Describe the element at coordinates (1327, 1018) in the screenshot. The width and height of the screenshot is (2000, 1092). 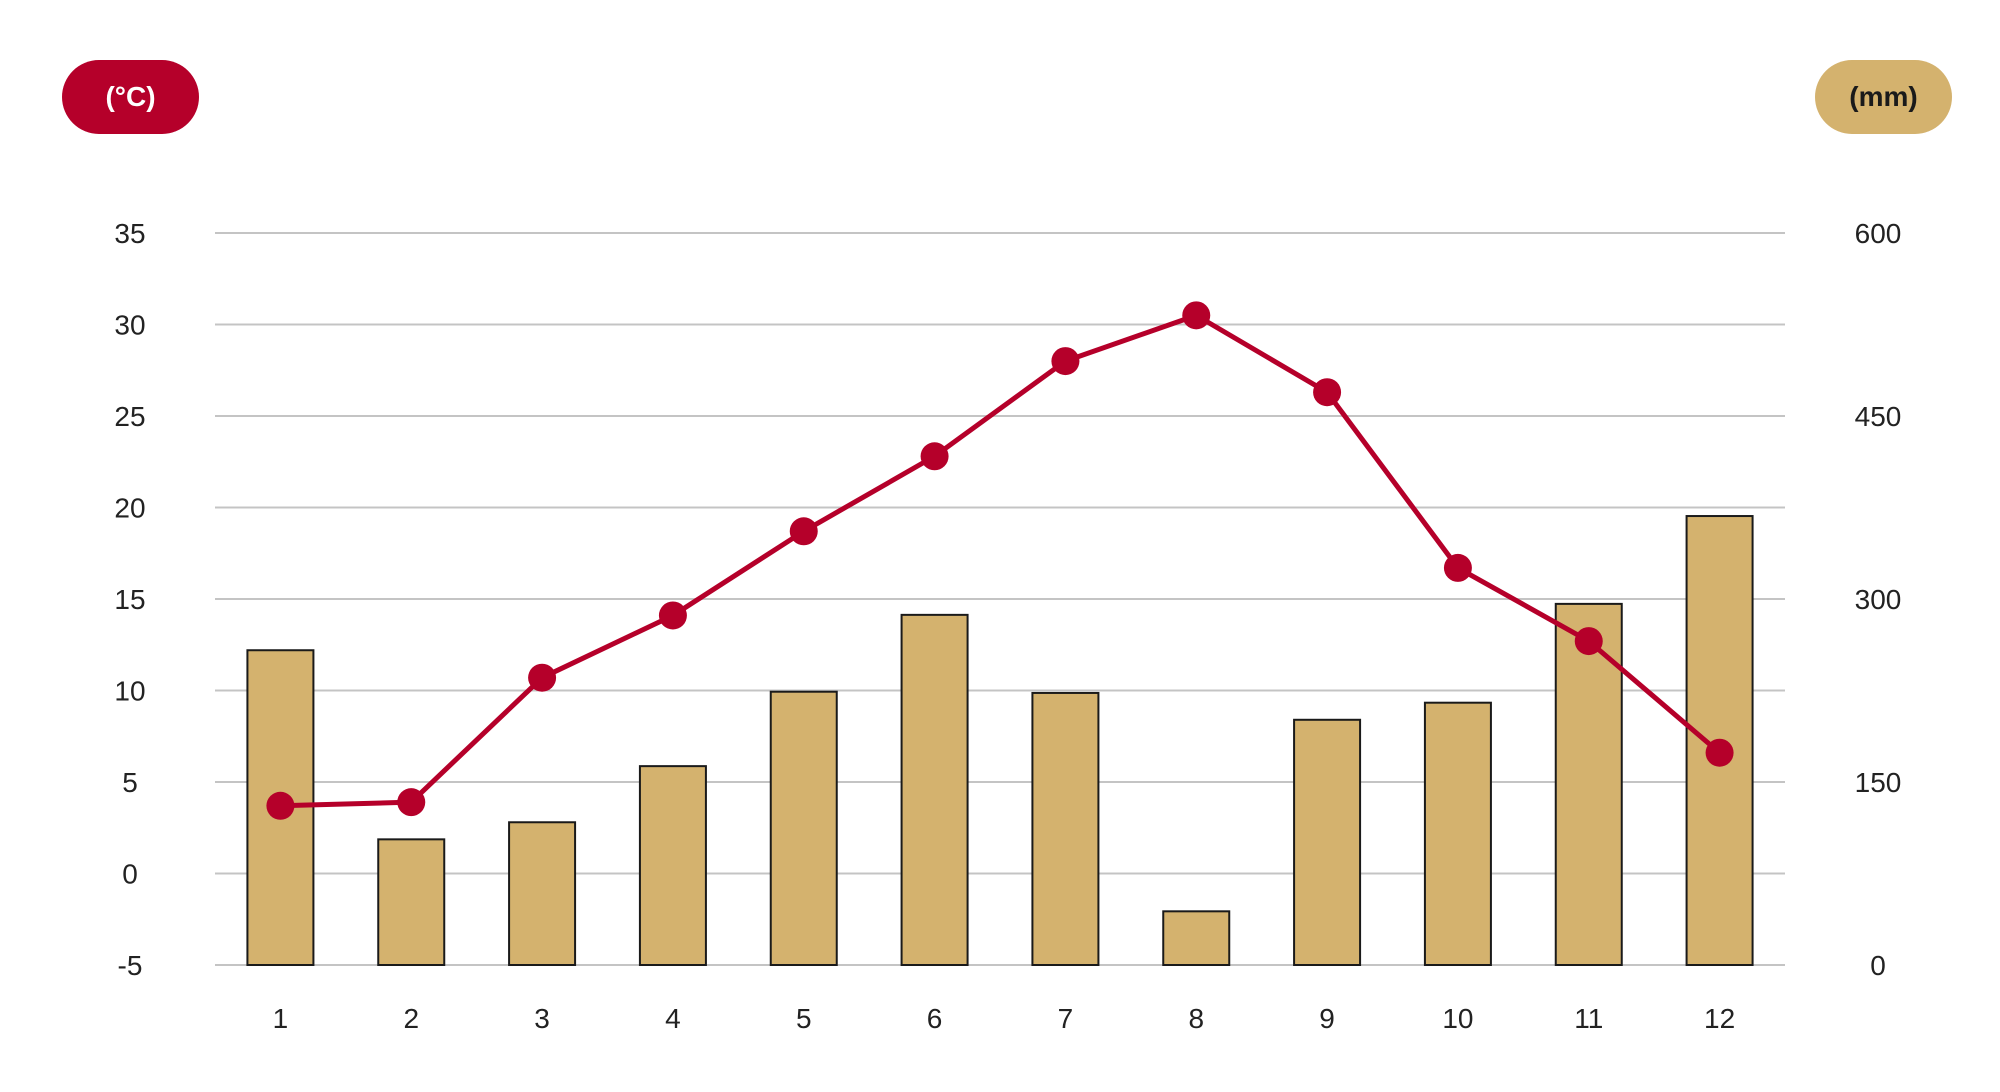
I see `x-axis-tick-label: 9` at that location.